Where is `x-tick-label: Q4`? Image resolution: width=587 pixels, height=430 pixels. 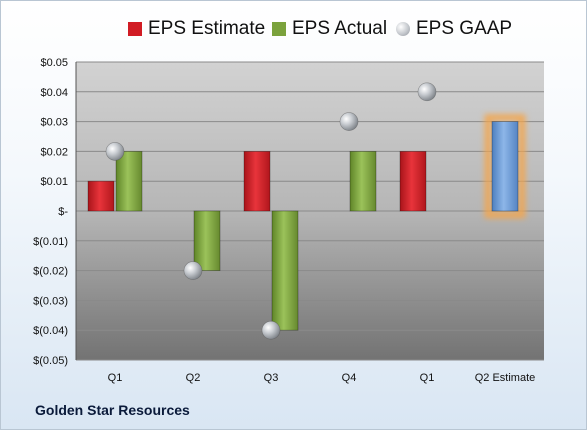
x-tick-label: Q4 is located at coordinates (349, 378).